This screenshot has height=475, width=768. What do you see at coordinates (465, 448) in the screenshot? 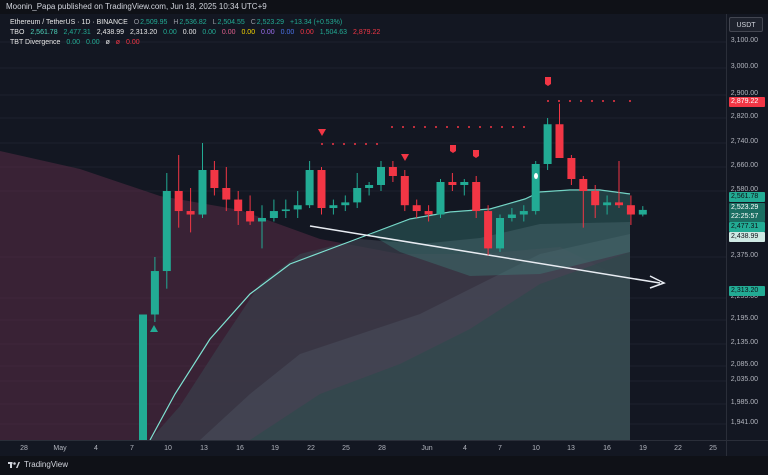
I see `x-tick: 4` at bounding box center [465, 448].